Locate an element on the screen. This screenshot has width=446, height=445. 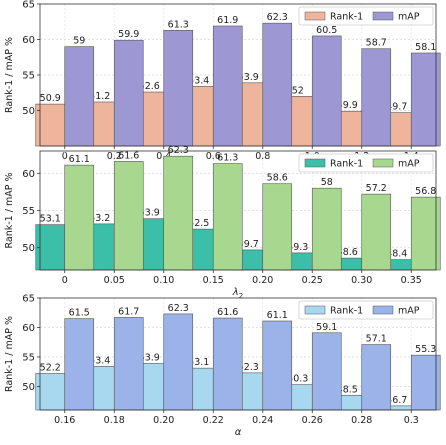
data-label: 49.9 is located at coordinates (347, 105).